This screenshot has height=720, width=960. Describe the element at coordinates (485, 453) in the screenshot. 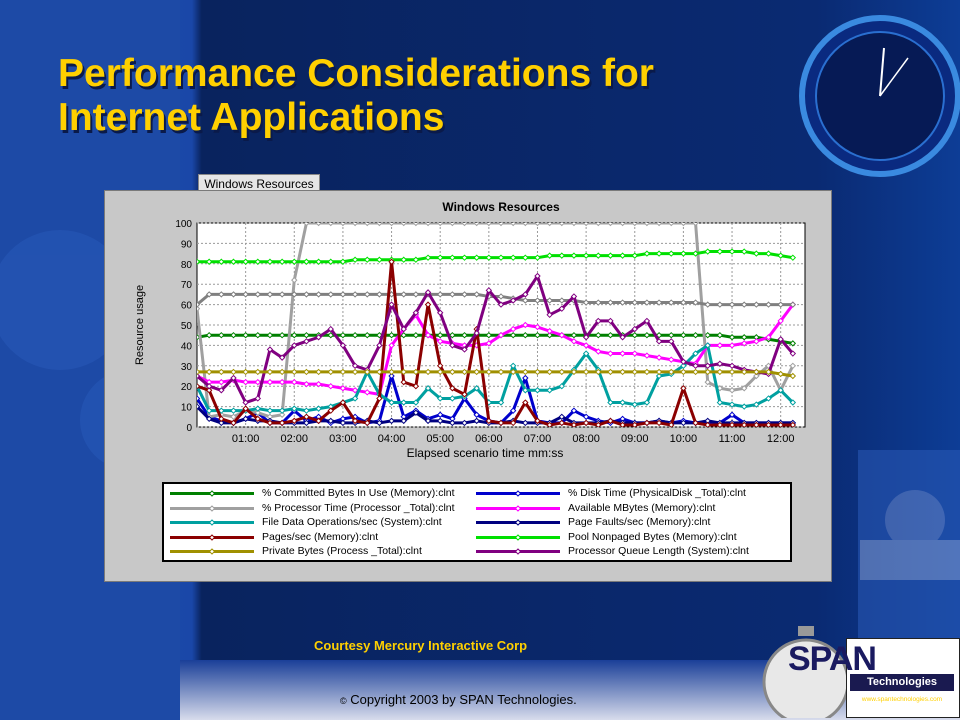

I see `x-axis-label: Elapsed scenario time mm:ss` at that location.